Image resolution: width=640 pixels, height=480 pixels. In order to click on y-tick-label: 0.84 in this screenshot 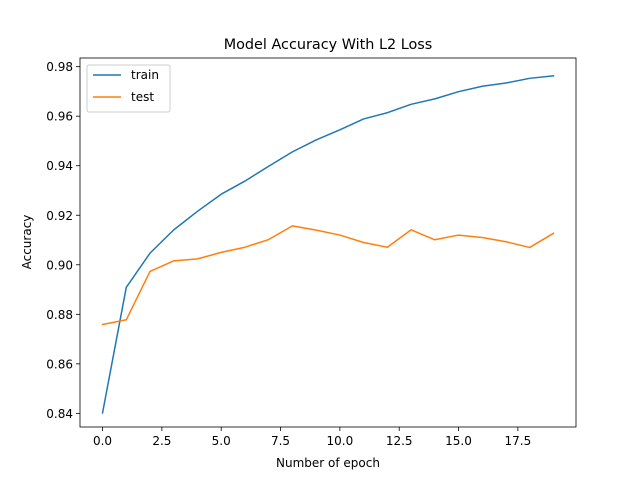, I will do `click(59, 414)`.